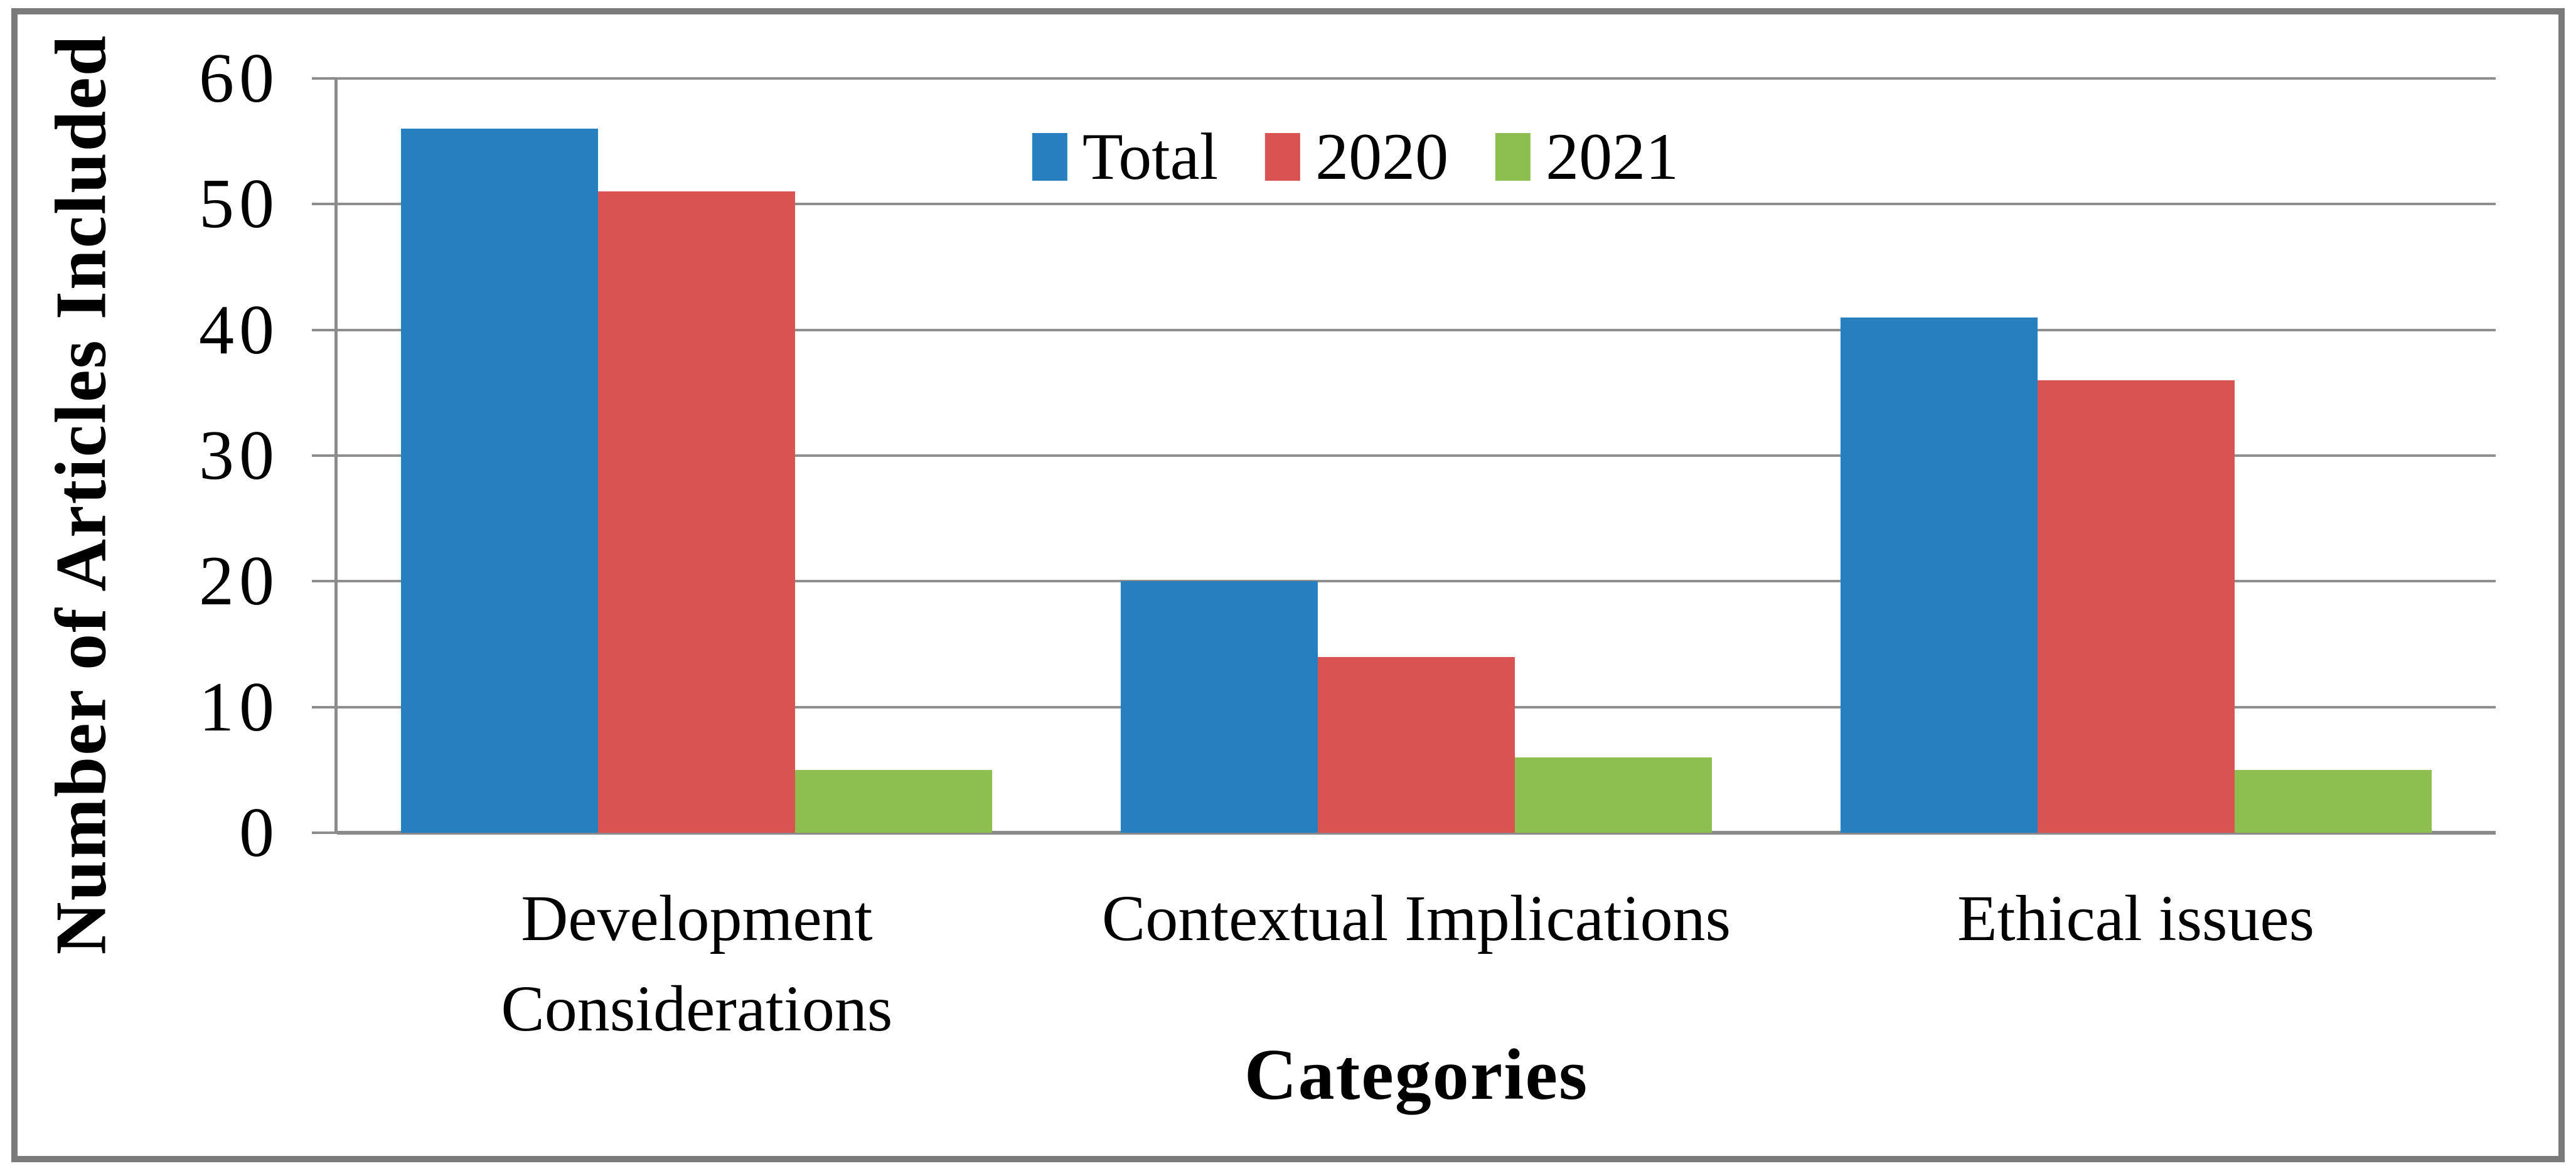 Image resolution: width=2576 pixels, height=1171 pixels. What do you see at coordinates (697, 963) in the screenshot?
I see `x-category-label-development-considerations: Development Considerations` at bounding box center [697, 963].